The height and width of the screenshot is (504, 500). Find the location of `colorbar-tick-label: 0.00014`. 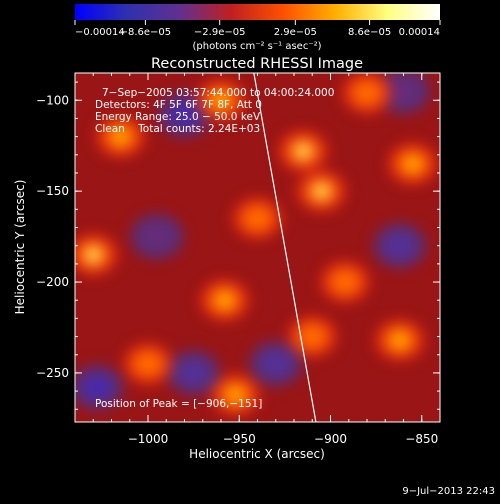

colorbar-tick-label: 0.00014 is located at coordinates (419, 32).